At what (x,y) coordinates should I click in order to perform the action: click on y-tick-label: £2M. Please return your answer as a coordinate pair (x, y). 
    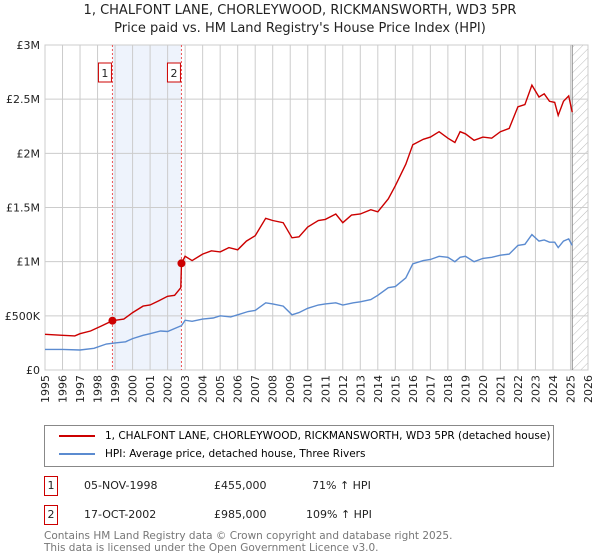
    Looking at the image, I should click on (29, 153).